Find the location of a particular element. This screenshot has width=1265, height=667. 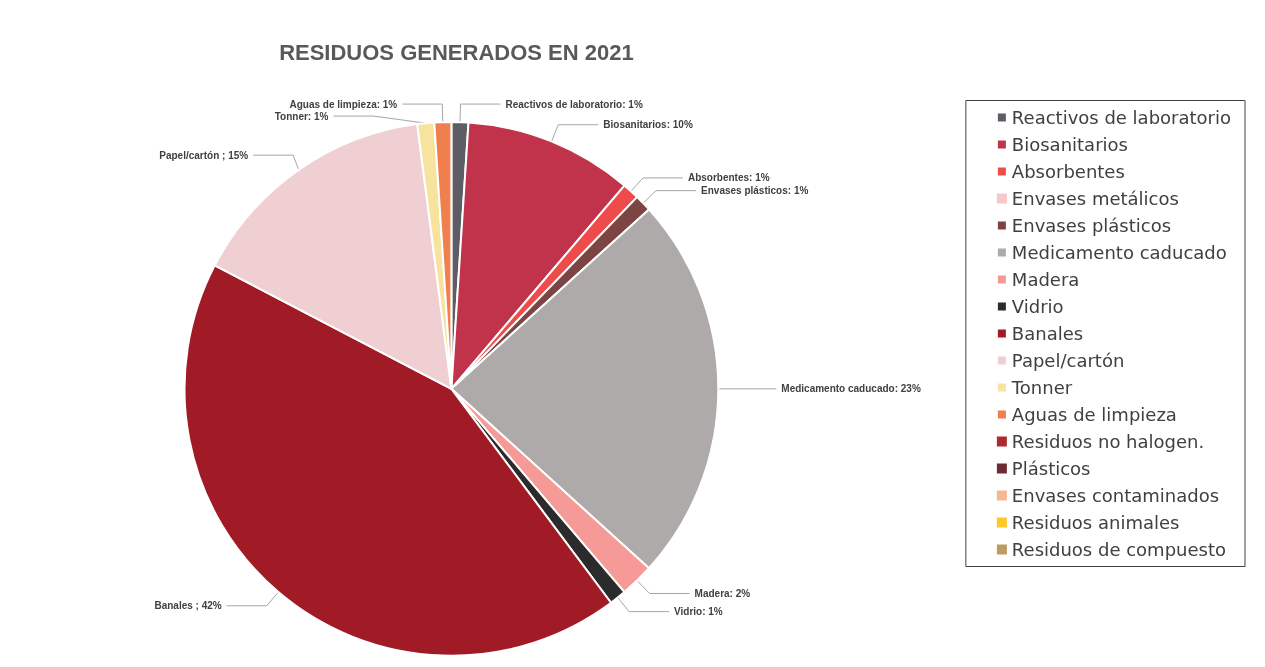

legend-label: Residuos no halogen. is located at coordinates (1108, 441).